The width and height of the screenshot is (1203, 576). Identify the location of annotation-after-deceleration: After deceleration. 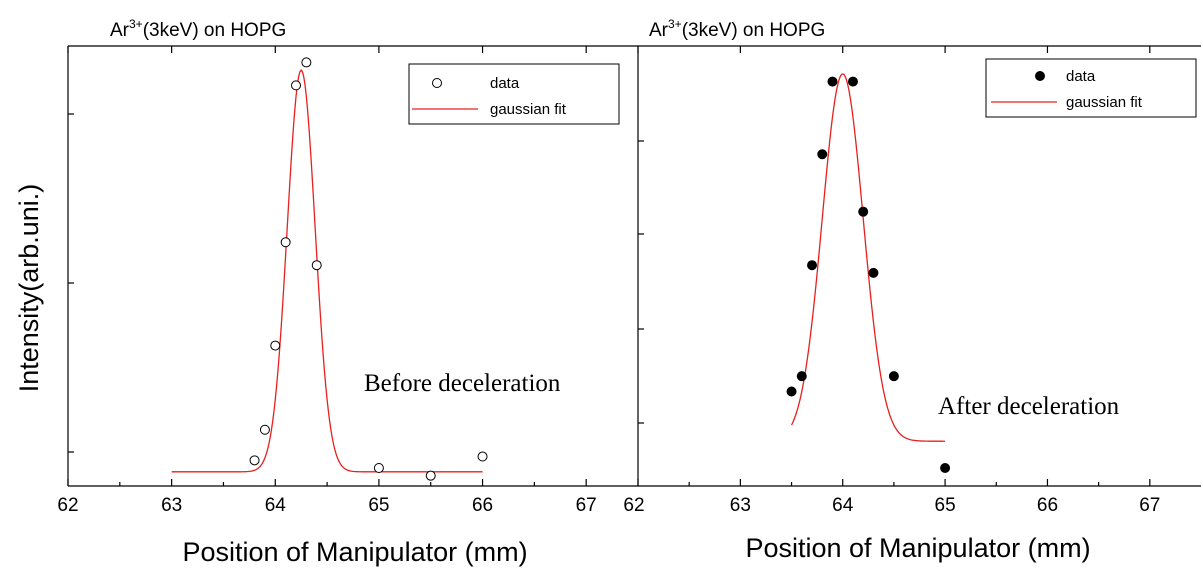
(1029, 406).